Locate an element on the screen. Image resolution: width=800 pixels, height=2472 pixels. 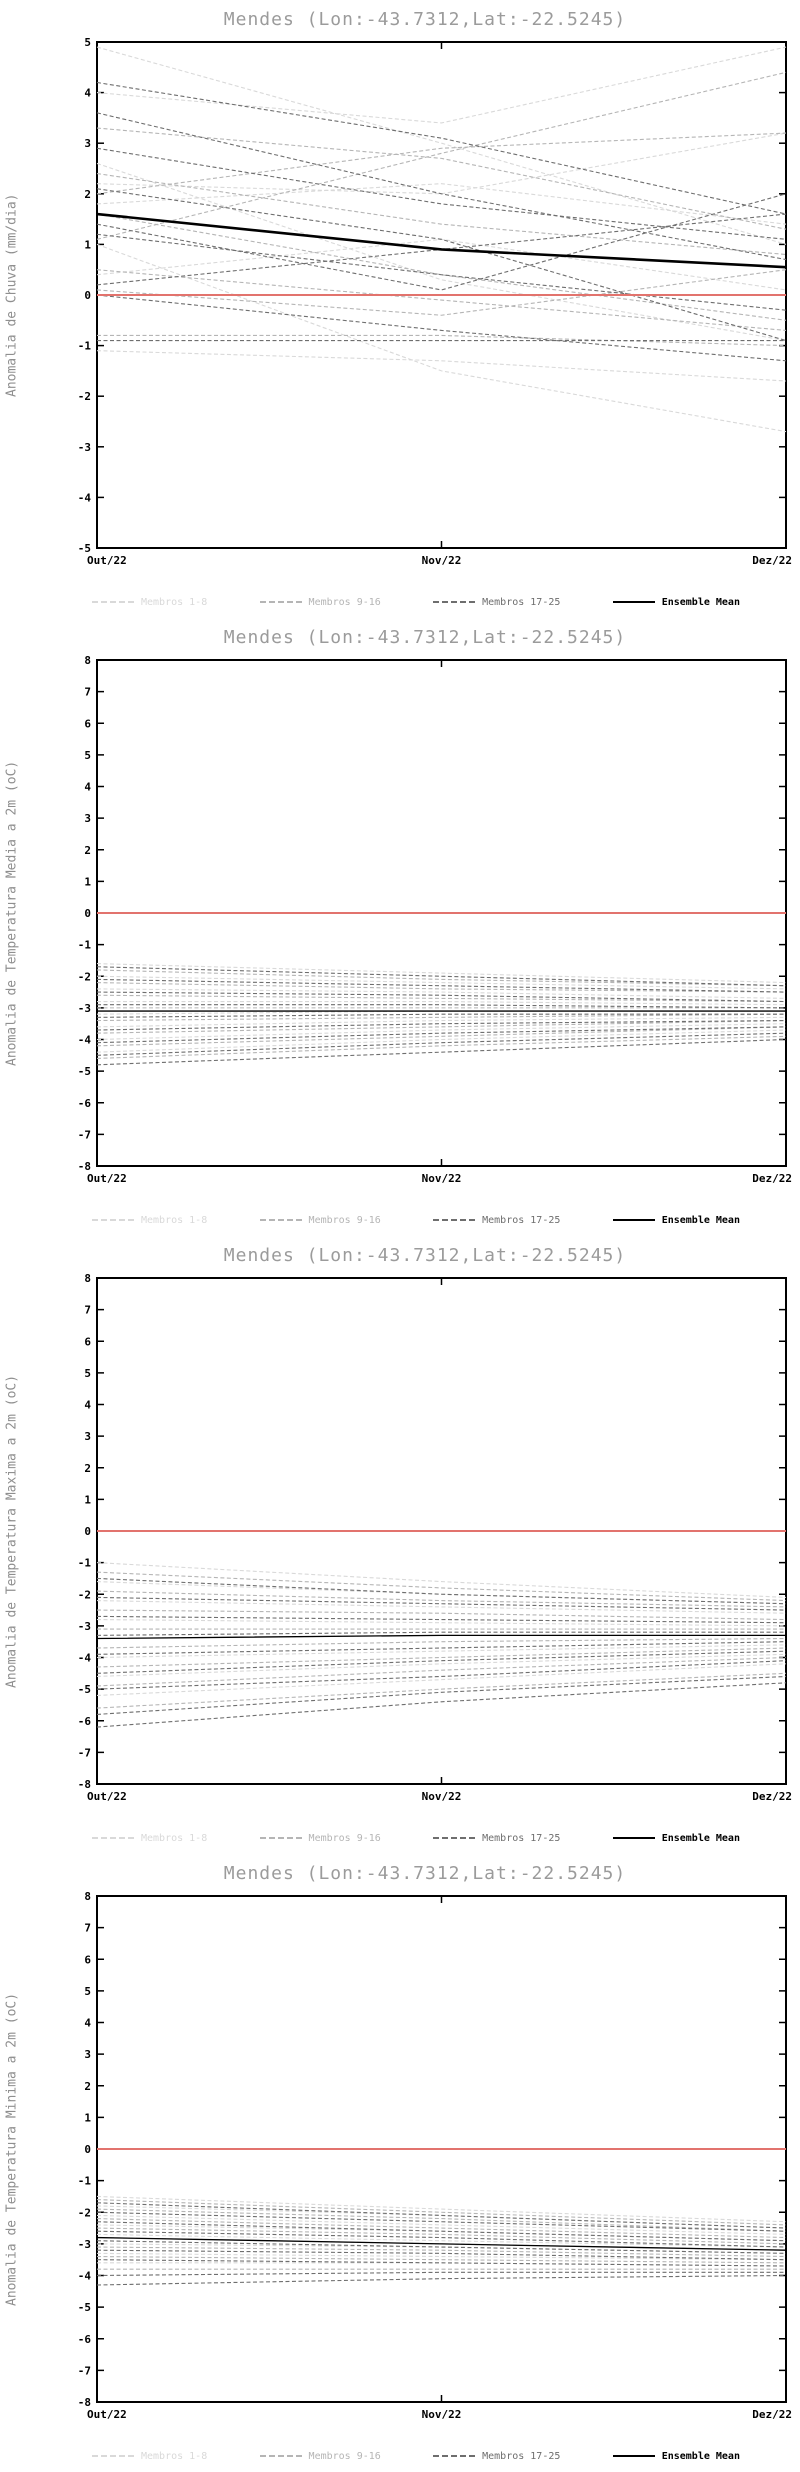
svg-text: 4 is located at coordinates (87, 93).